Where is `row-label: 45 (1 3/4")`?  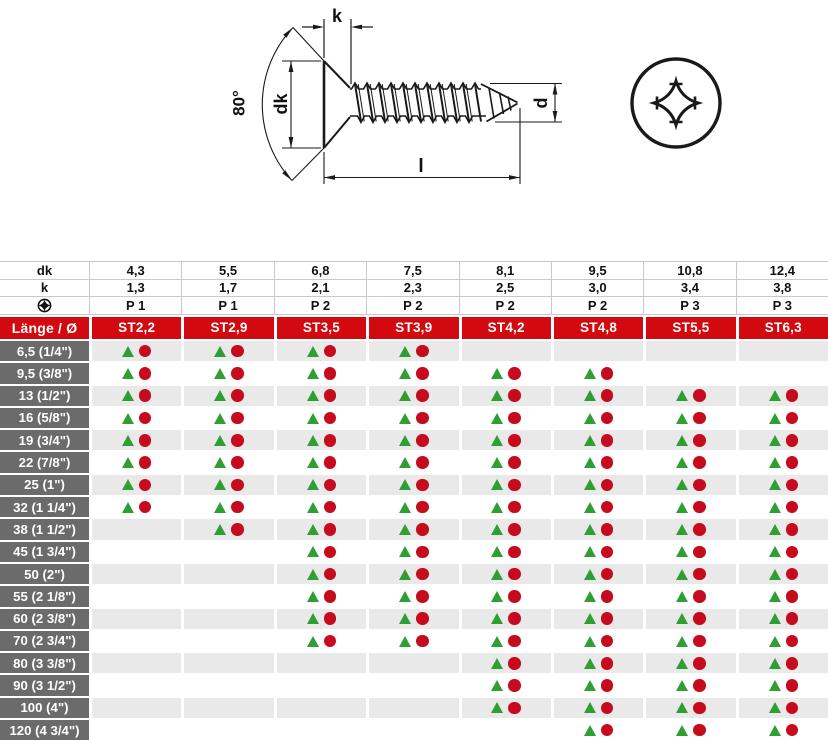
row-label: 45 (1 3/4") is located at coordinates (44, 551).